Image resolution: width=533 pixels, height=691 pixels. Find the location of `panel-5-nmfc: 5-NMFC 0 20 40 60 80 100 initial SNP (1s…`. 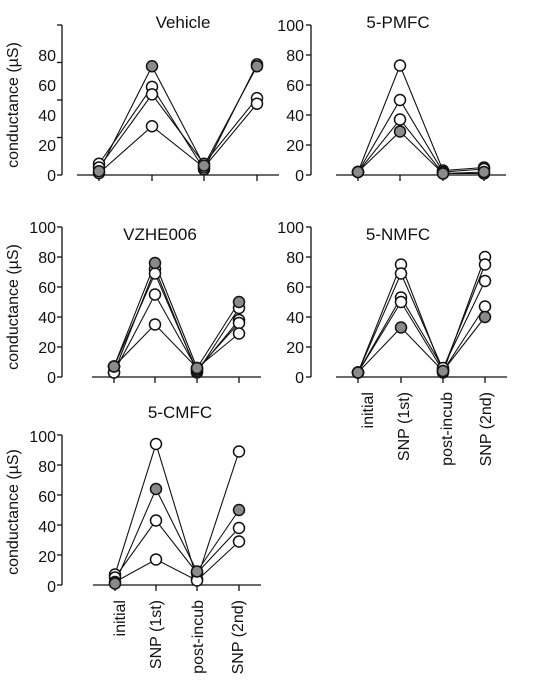

panel-5-nmfc: 5-NMFC 0 20 40 60 80 100 initial SNP (1s… is located at coordinates (386, 343).